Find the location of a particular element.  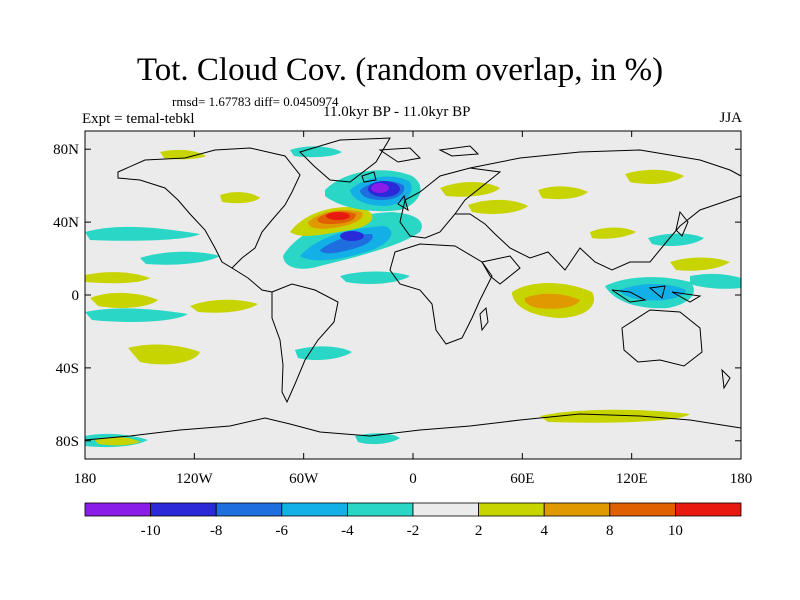

lon-tick-label: 60E is located at coordinates (522, 479).